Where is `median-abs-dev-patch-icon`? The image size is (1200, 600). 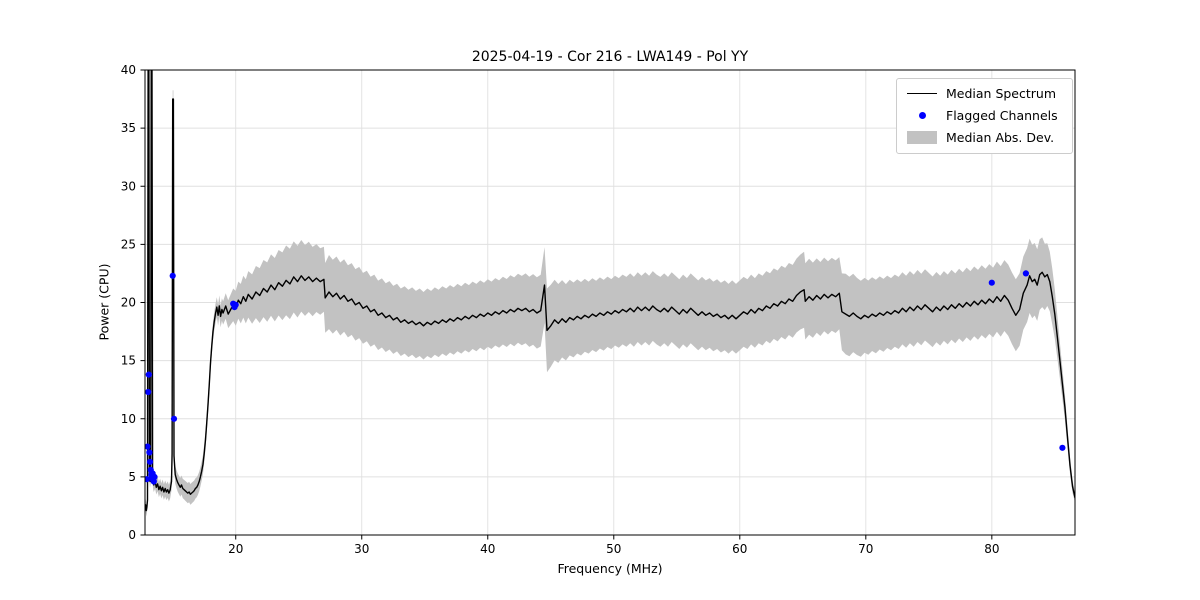
median-abs-dev-patch-icon is located at coordinates (922, 138).